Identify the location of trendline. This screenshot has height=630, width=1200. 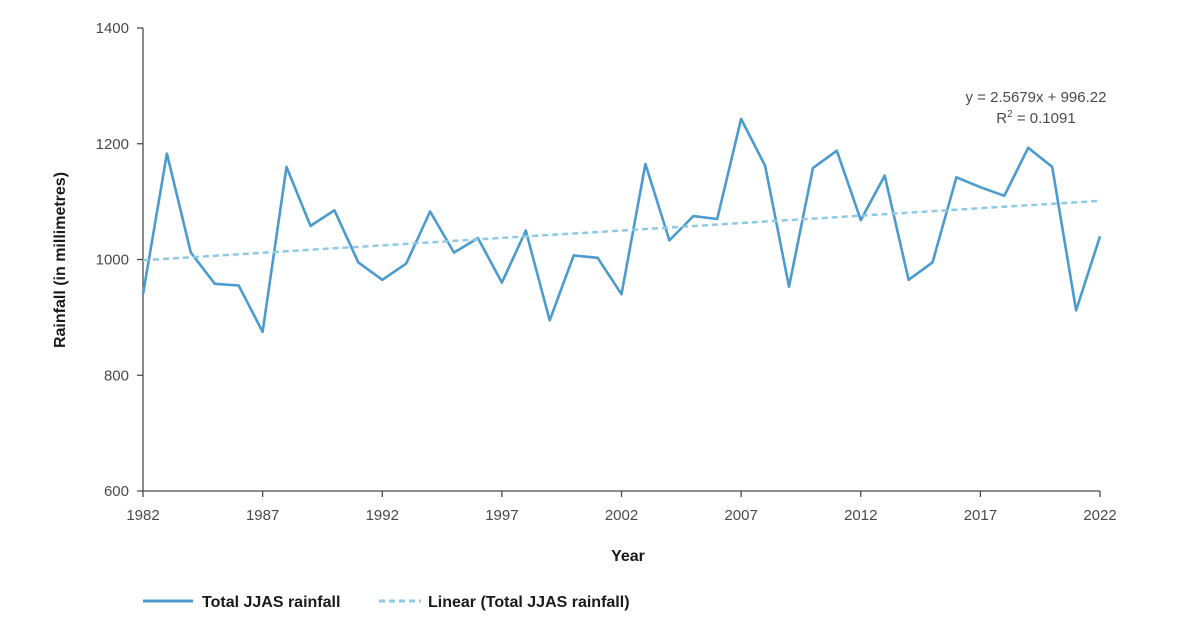
(621, 230).